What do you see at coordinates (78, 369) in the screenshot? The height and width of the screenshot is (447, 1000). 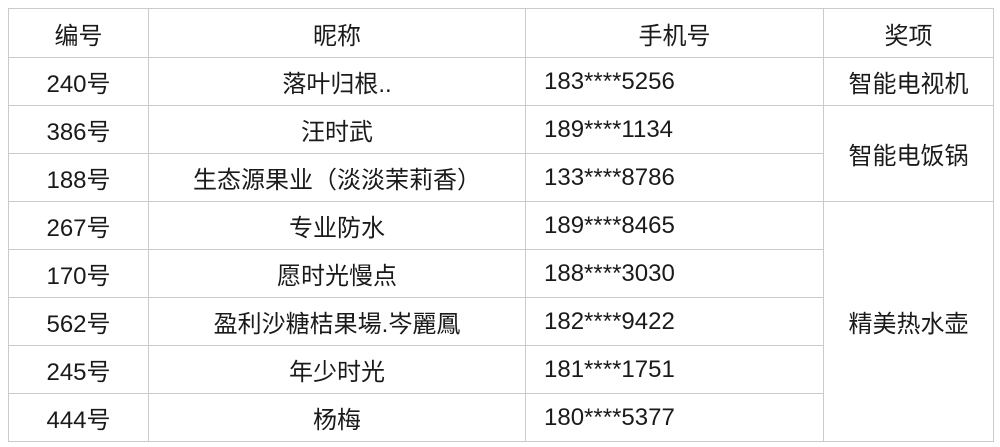 I see `cell-id: 245号` at bounding box center [78, 369].